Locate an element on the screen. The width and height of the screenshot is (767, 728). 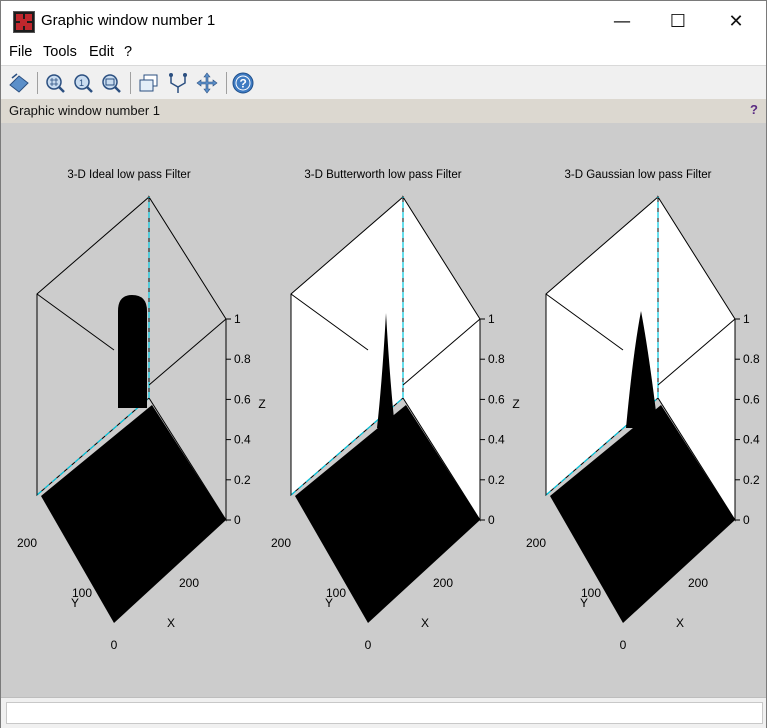
close-button: ✕ is located at coordinates (736, 21).